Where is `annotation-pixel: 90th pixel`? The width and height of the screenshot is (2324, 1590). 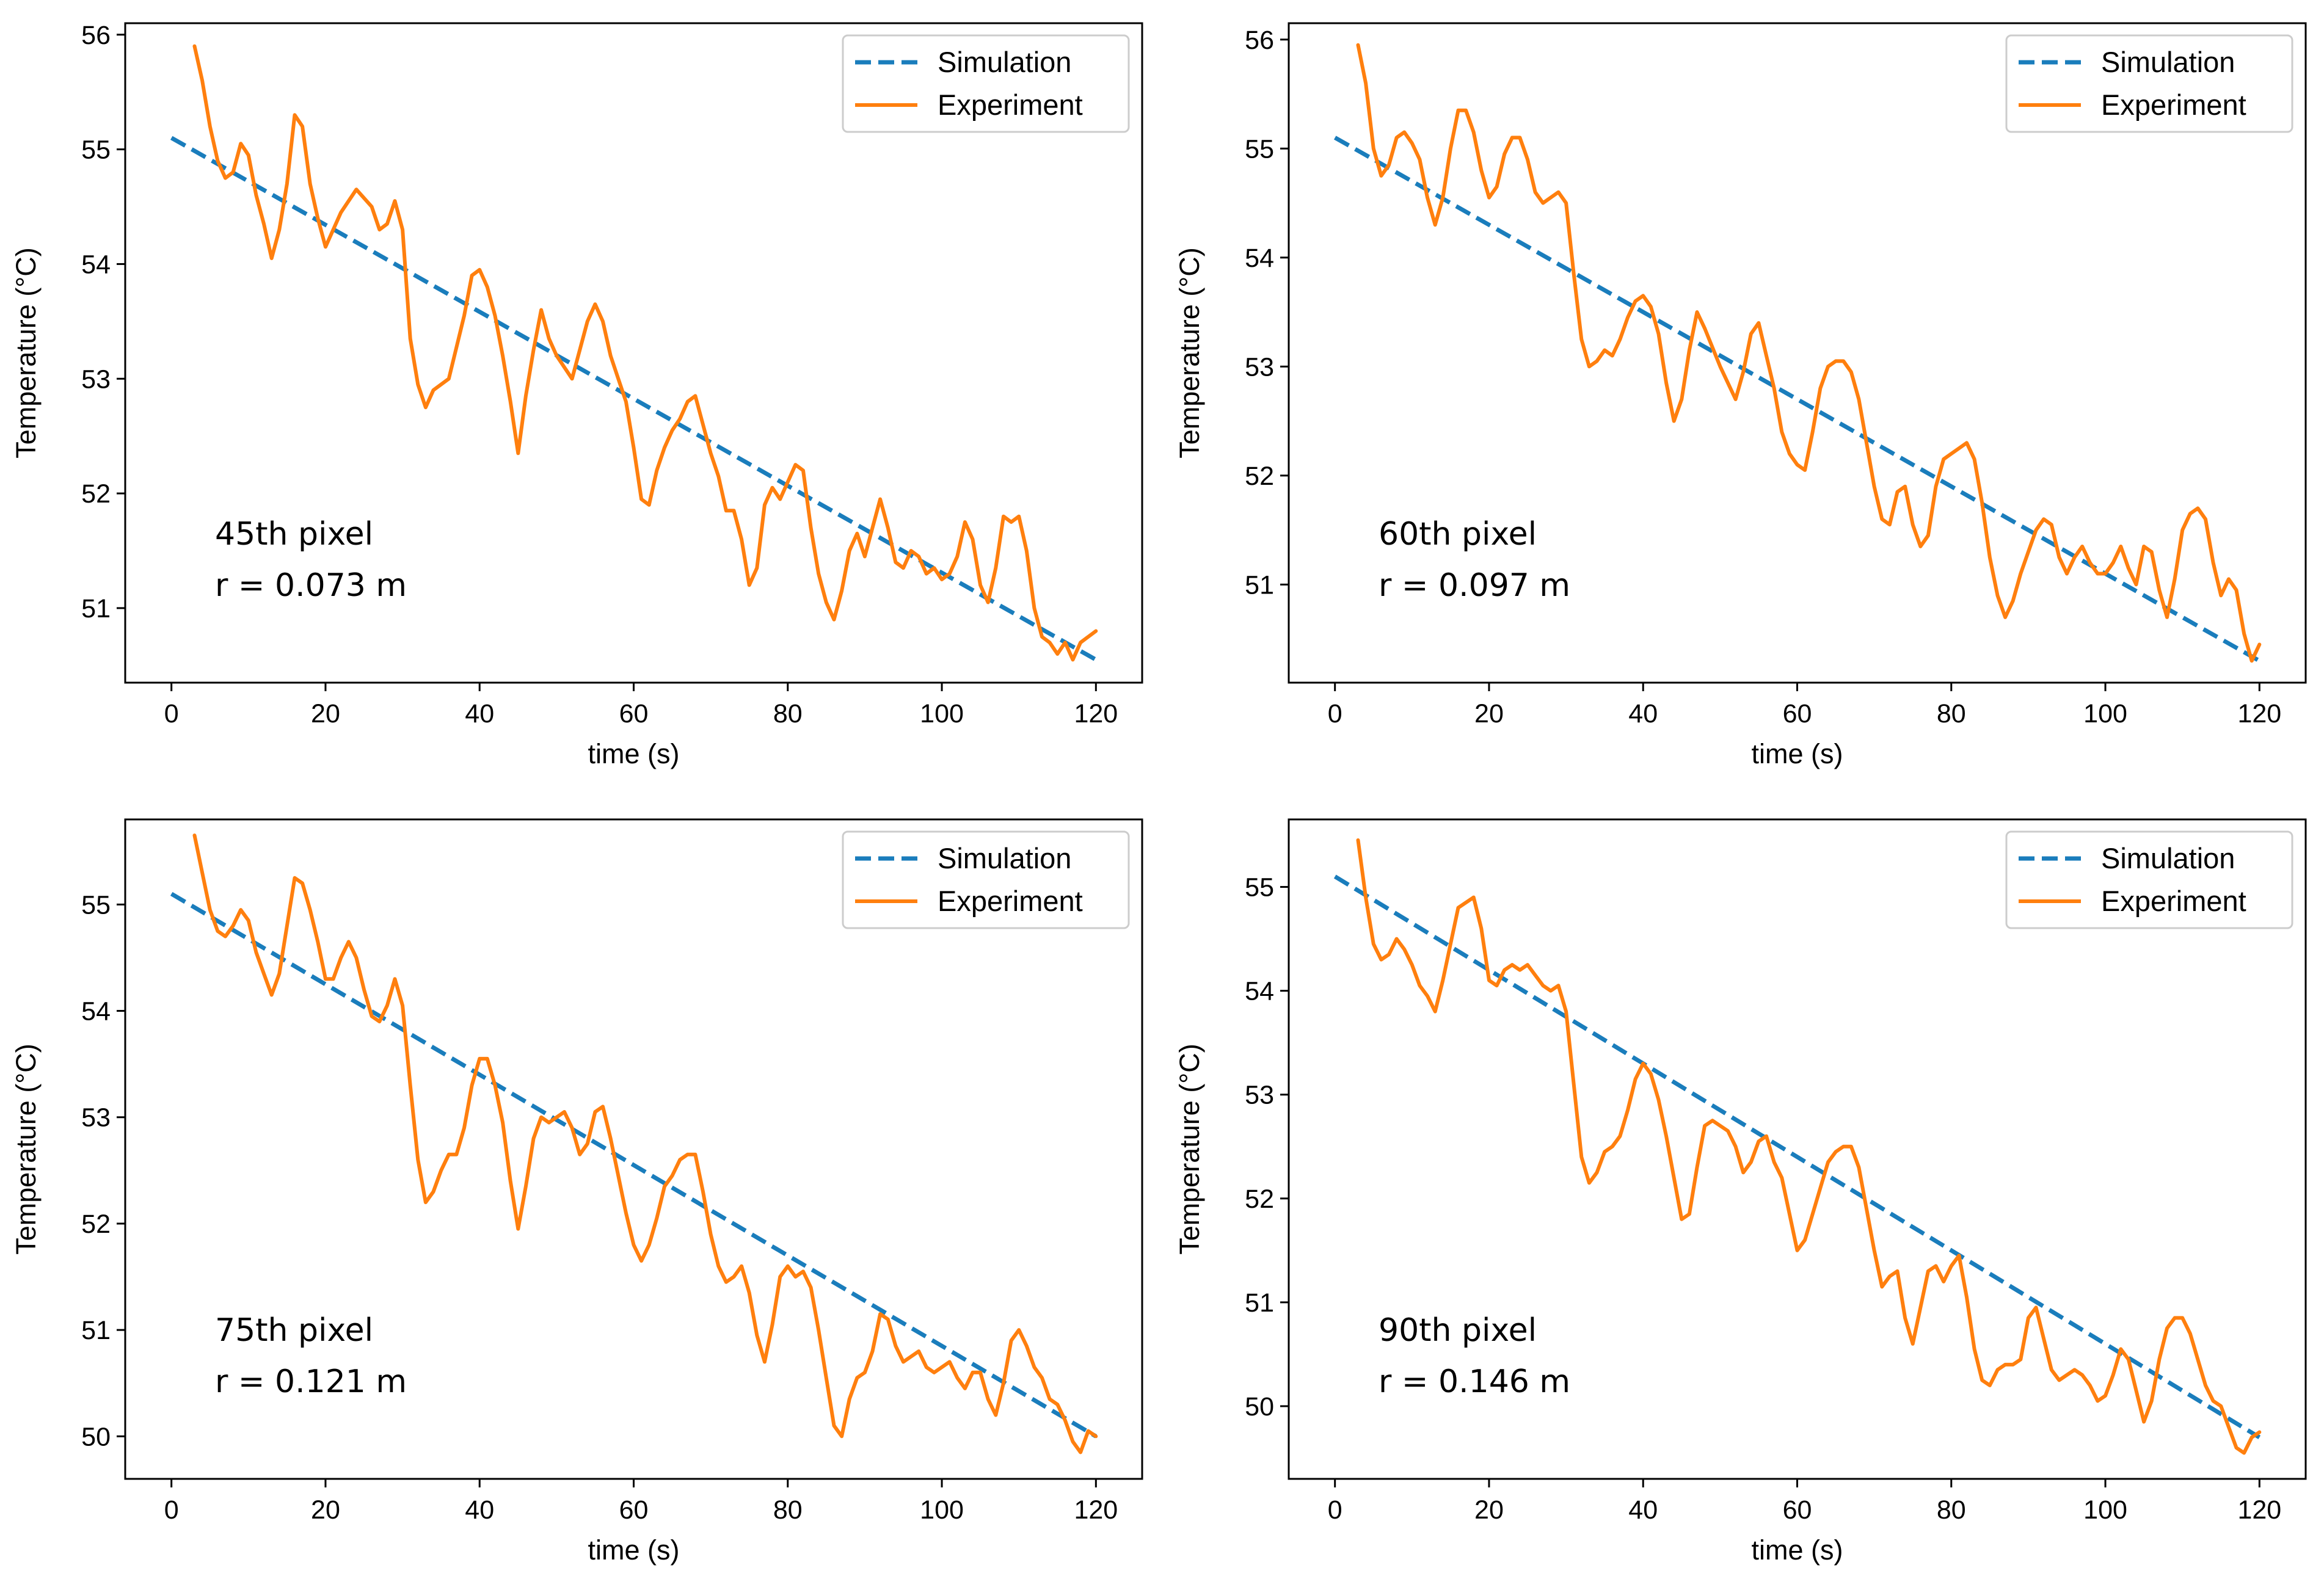 annotation-pixel: 90th pixel is located at coordinates (1458, 1330).